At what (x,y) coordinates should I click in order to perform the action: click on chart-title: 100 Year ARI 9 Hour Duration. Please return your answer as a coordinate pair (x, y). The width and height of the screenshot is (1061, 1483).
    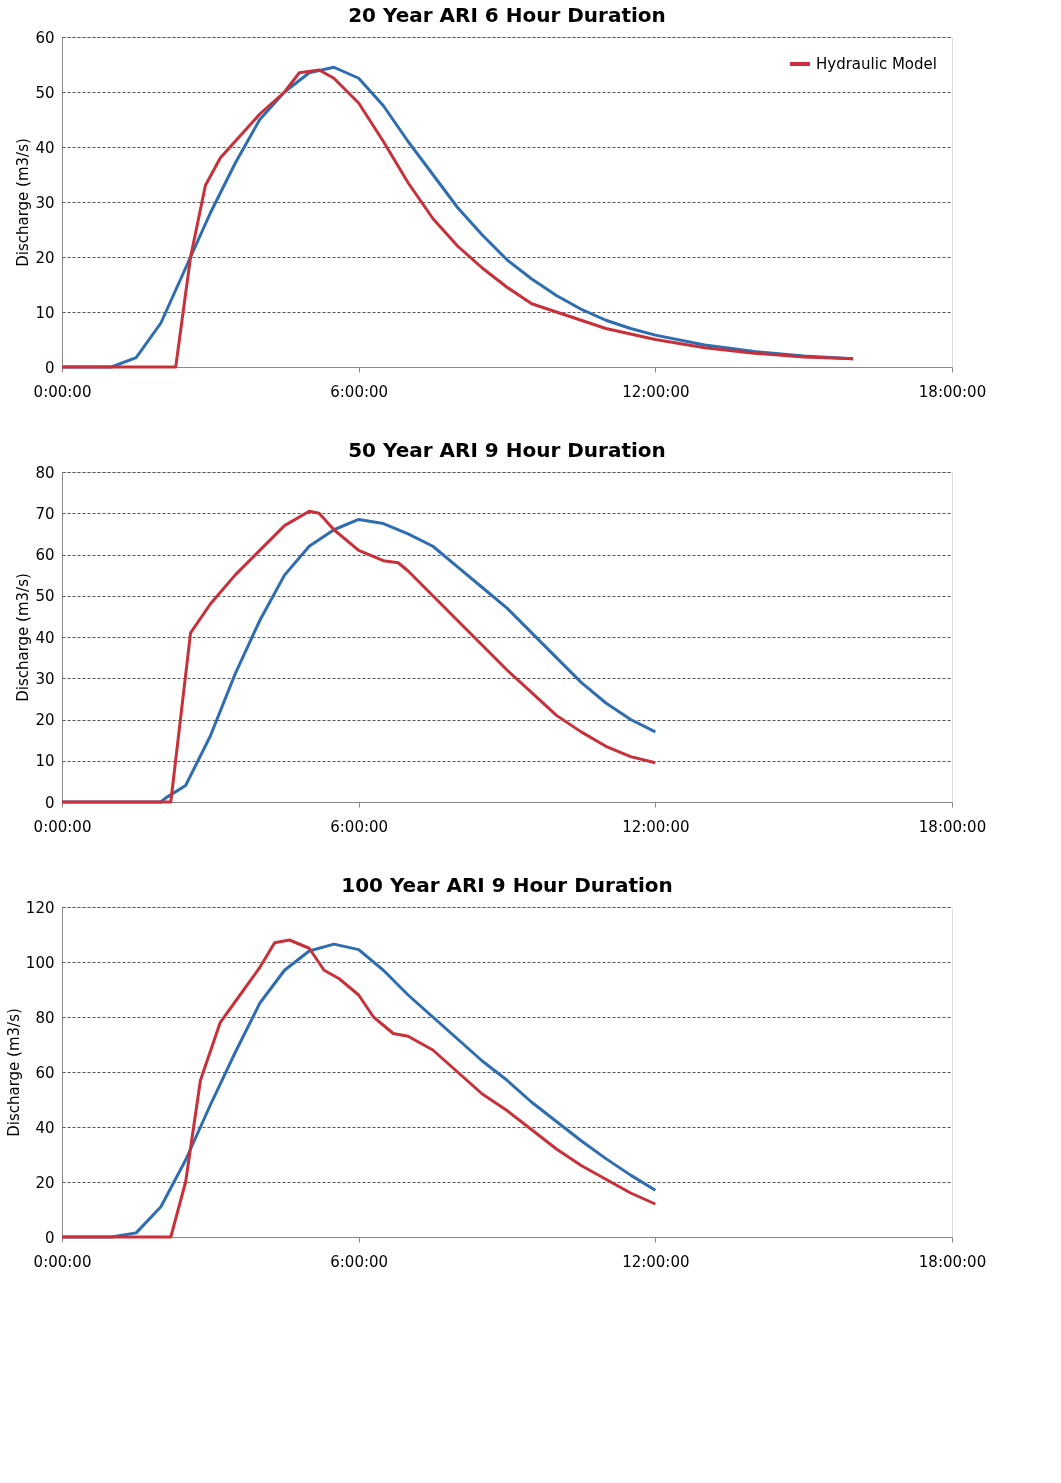
    Looking at the image, I should click on (507, 885).